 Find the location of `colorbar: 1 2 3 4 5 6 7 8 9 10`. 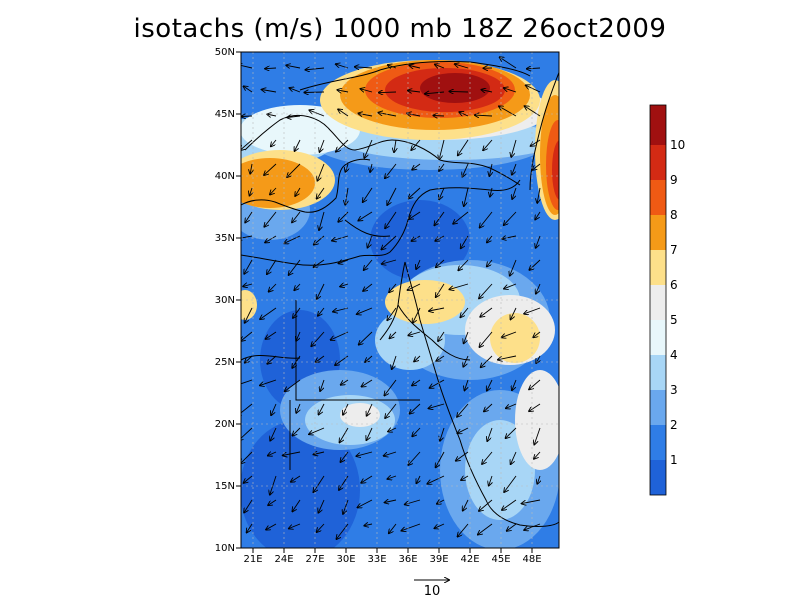

colorbar: 1 2 3 4 5 6 7 8 9 10 is located at coordinates (667, 300).